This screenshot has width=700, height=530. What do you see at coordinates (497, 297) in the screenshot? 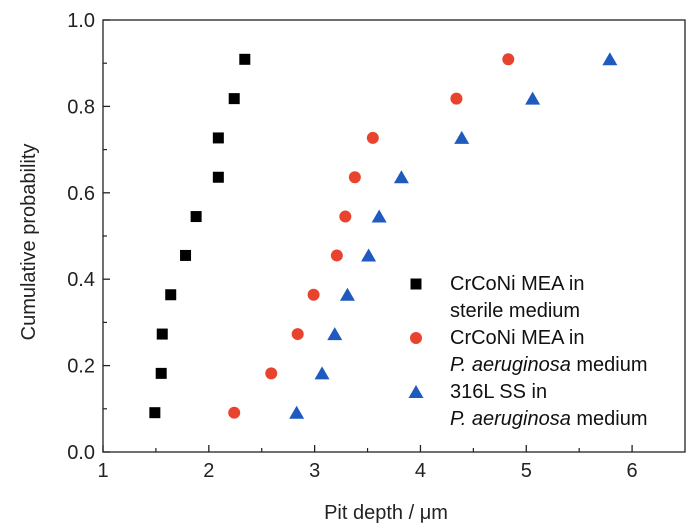
I see `legend-item-1: CrCoNi MEA in sterile medium` at bounding box center [497, 297].